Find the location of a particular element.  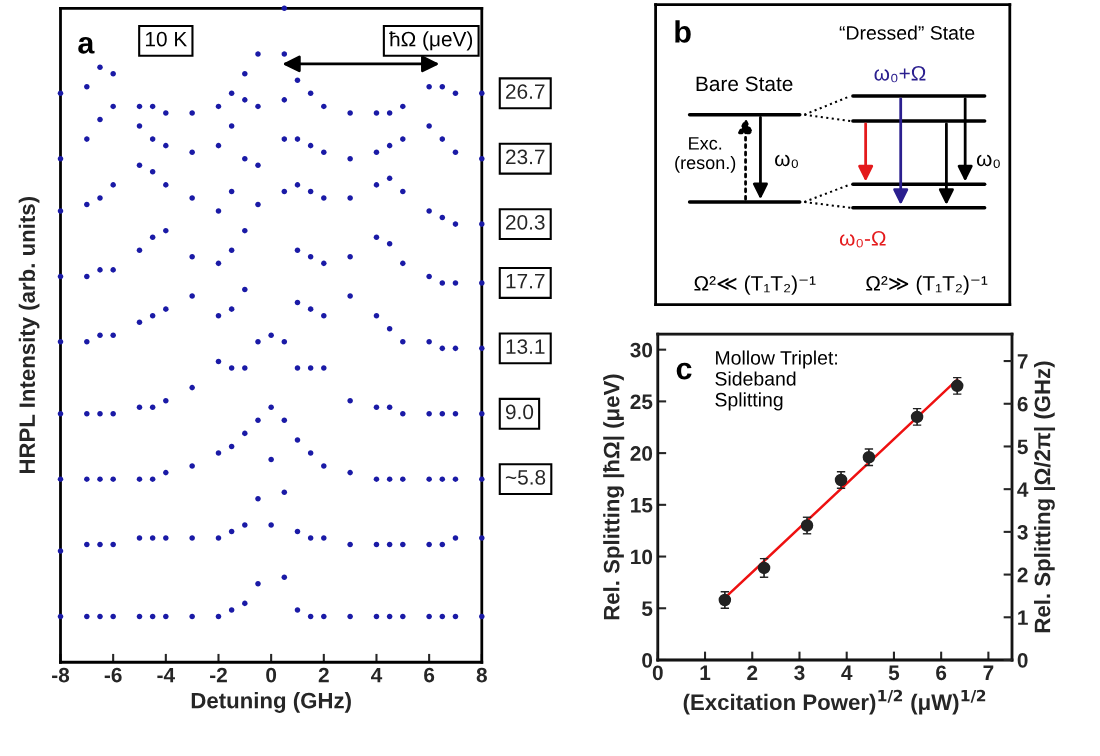

annotation: c is located at coordinates (684, 371).